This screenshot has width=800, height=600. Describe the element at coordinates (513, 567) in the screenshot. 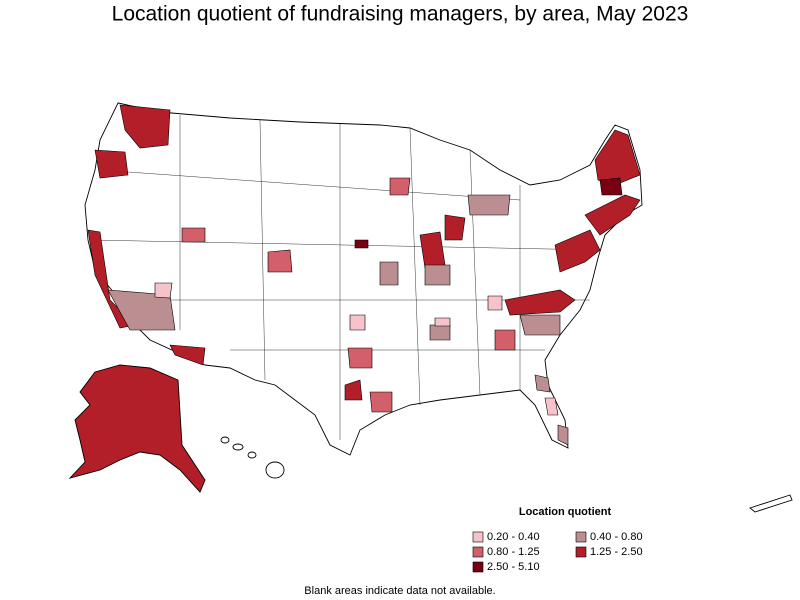

I see `legend-label: 2.50 - 5.10` at that location.